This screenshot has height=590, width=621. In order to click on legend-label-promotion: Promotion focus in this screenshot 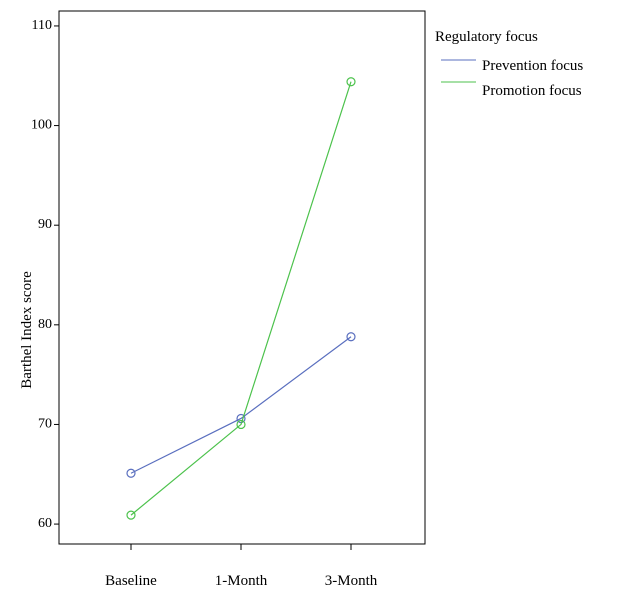, I will do `click(532, 91)`.